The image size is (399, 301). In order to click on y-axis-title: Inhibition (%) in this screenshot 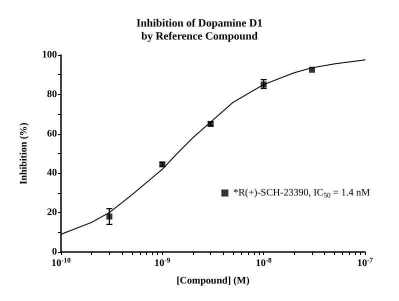, I will do `click(24, 153)`.